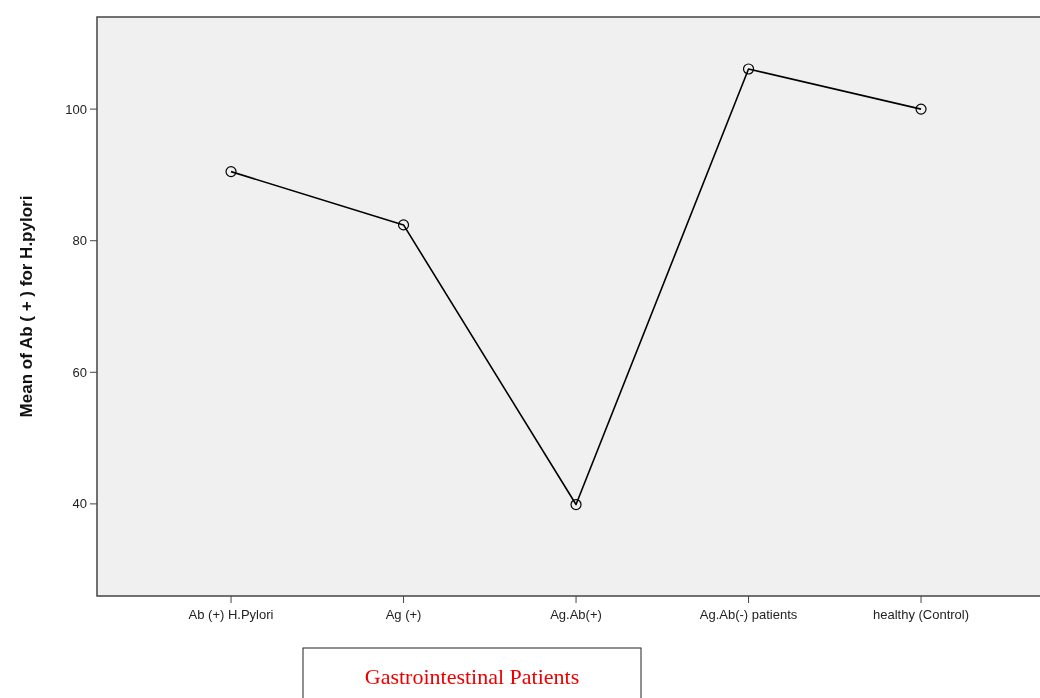 The height and width of the screenshot is (698, 1040). I want to click on x-tick-label: Ab (+) H.Pylori, so click(231, 614).